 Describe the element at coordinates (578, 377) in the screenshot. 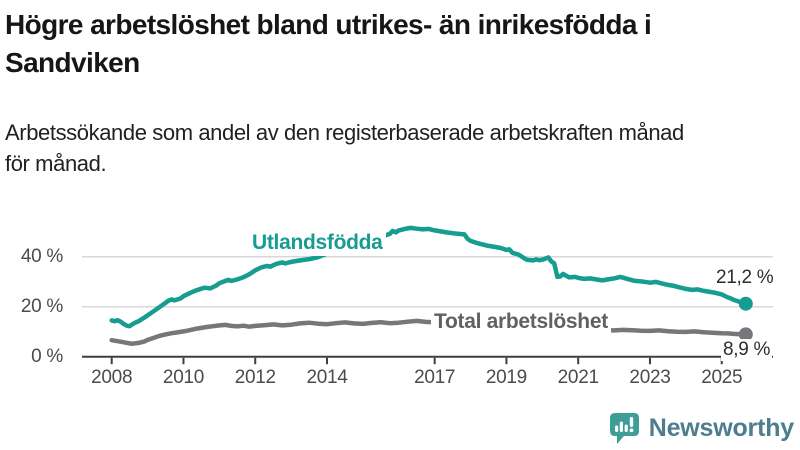

I see `x-axis-tick-label: 2021` at that location.